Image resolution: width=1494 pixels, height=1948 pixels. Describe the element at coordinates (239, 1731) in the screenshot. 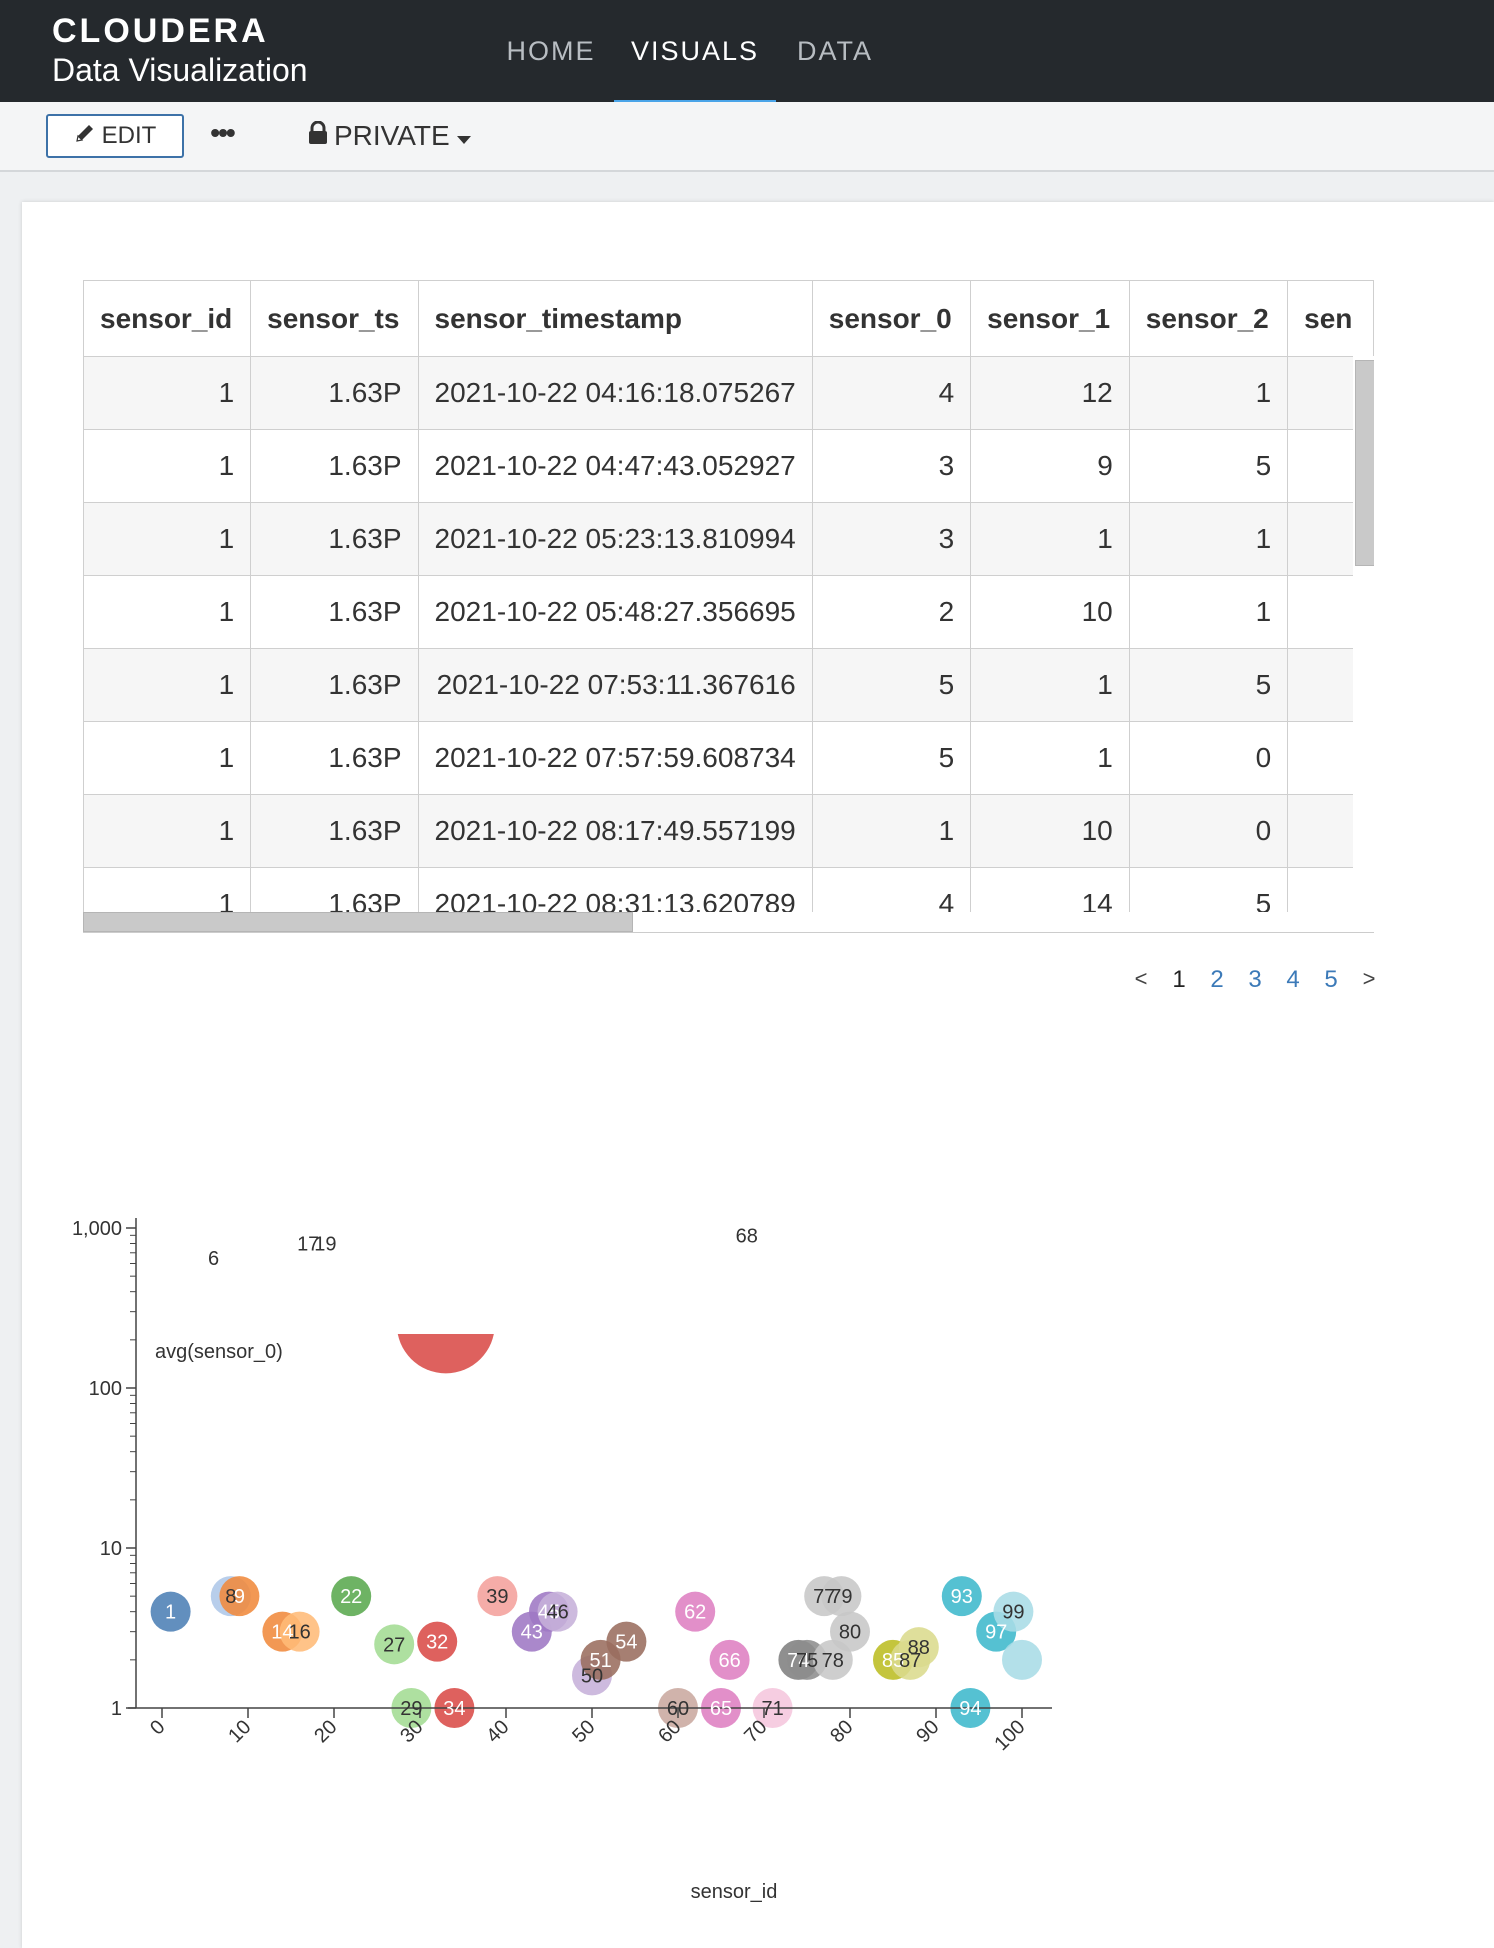

I see `x-tick-label: 10` at that location.